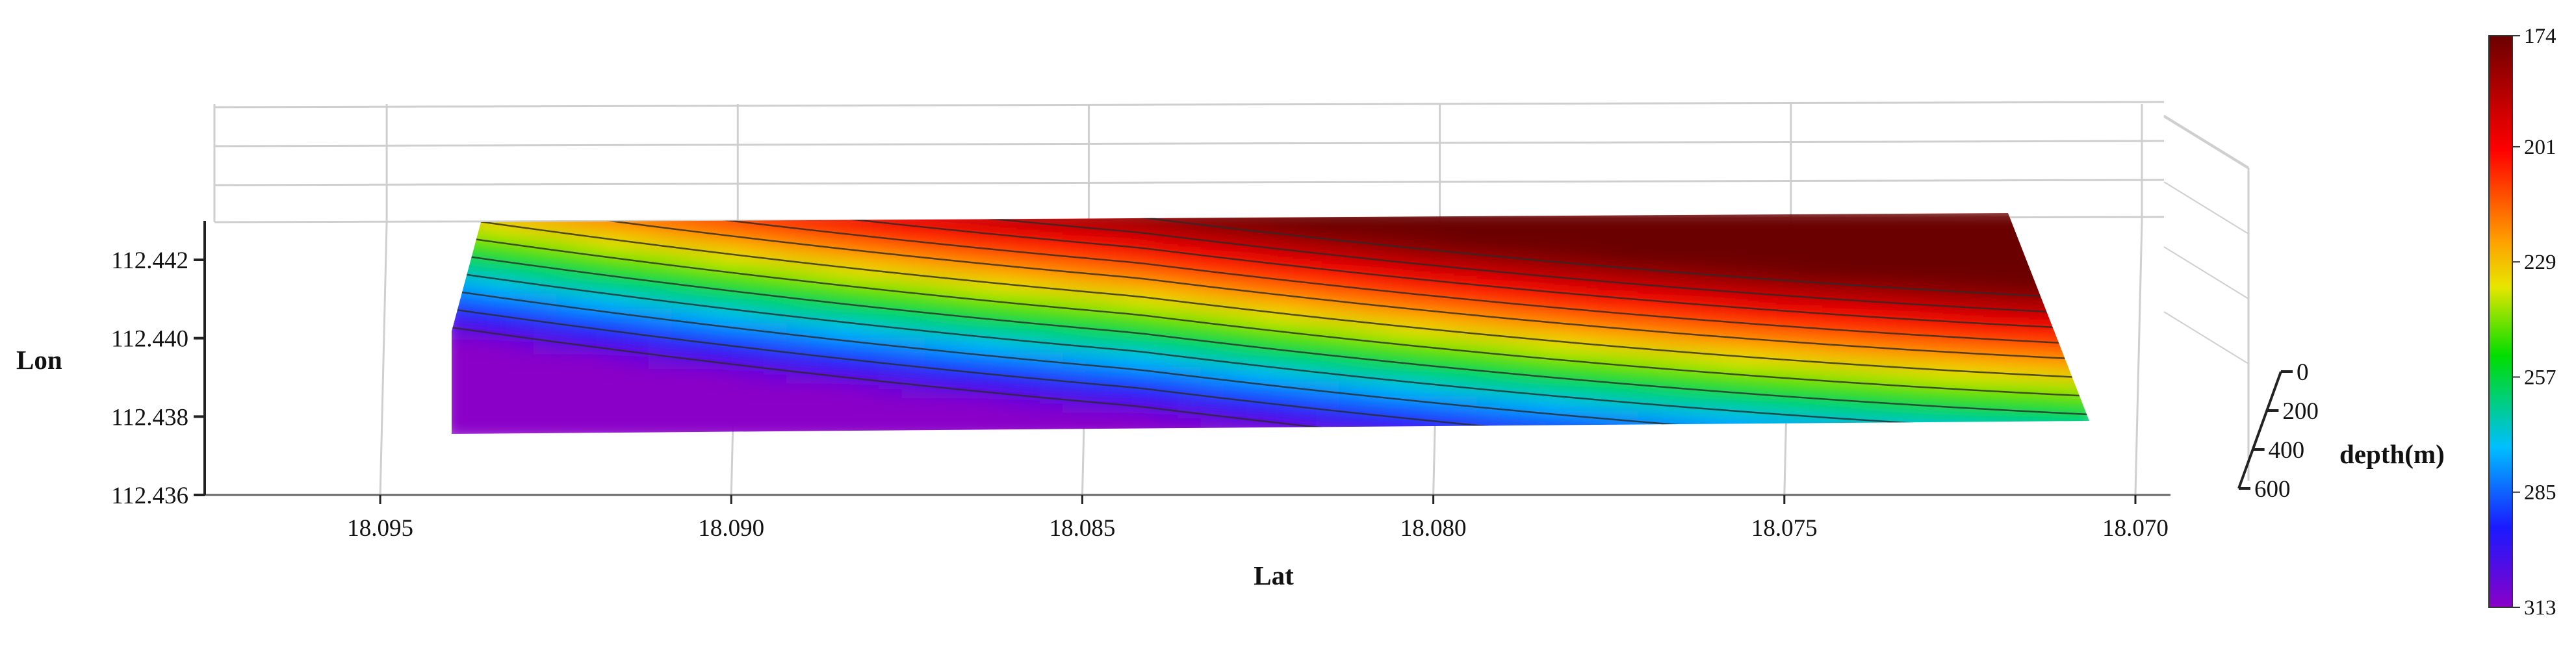 This screenshot has height=645, width=2576. I want to click on z-tick-label: 600, so click(2272, 489).